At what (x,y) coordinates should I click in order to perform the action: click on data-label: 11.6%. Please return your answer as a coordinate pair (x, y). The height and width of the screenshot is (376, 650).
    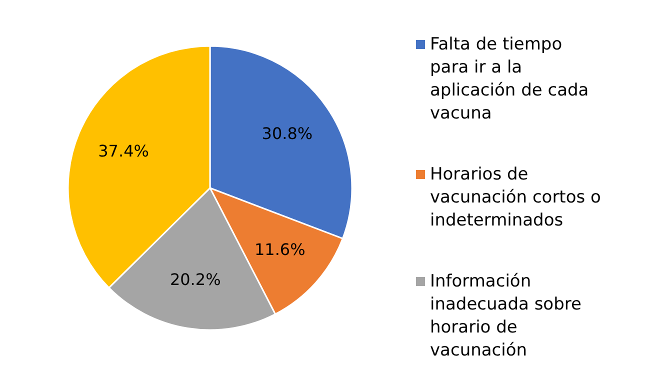
    Looking at the image, I should click on (280, 249).